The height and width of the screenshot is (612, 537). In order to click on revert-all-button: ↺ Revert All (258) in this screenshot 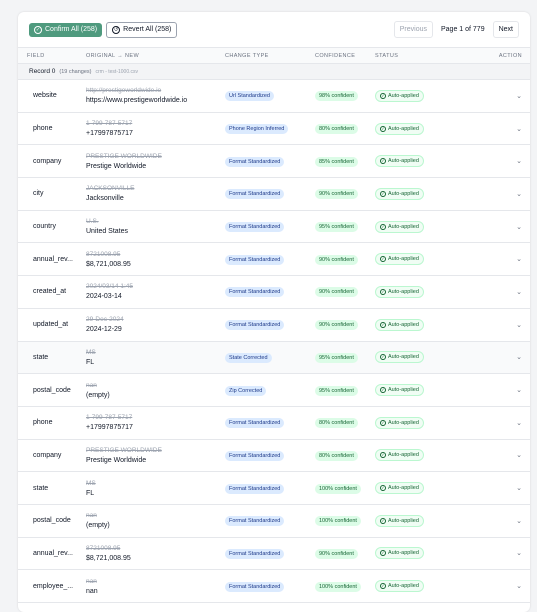, I will do `click(142, 29)`.